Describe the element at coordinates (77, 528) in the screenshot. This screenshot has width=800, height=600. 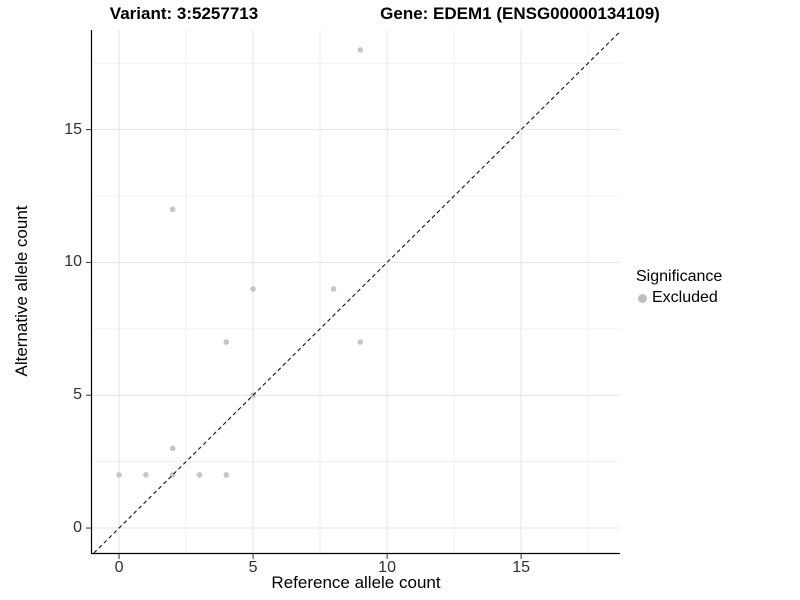
I see `y-tick-label: 0` at that location.